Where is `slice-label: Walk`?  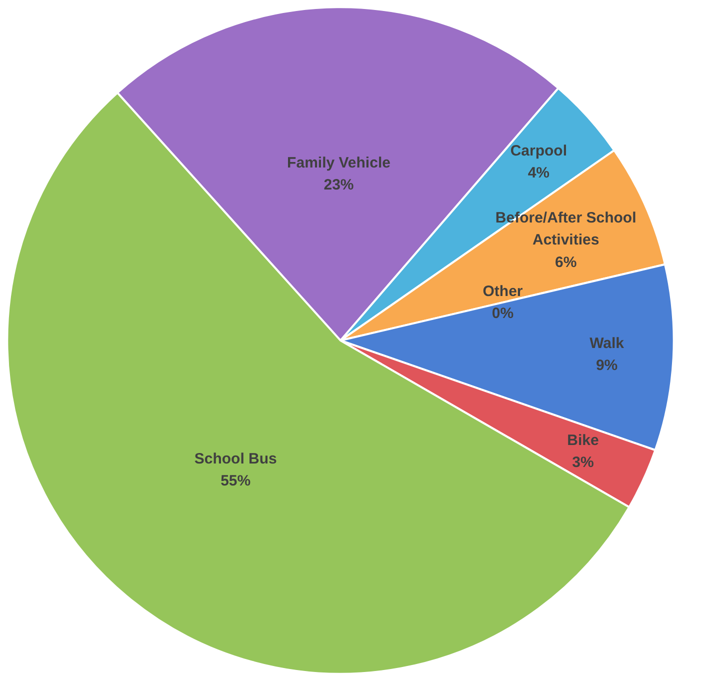
slice-label: Walk is located at coordinates (607, 343).